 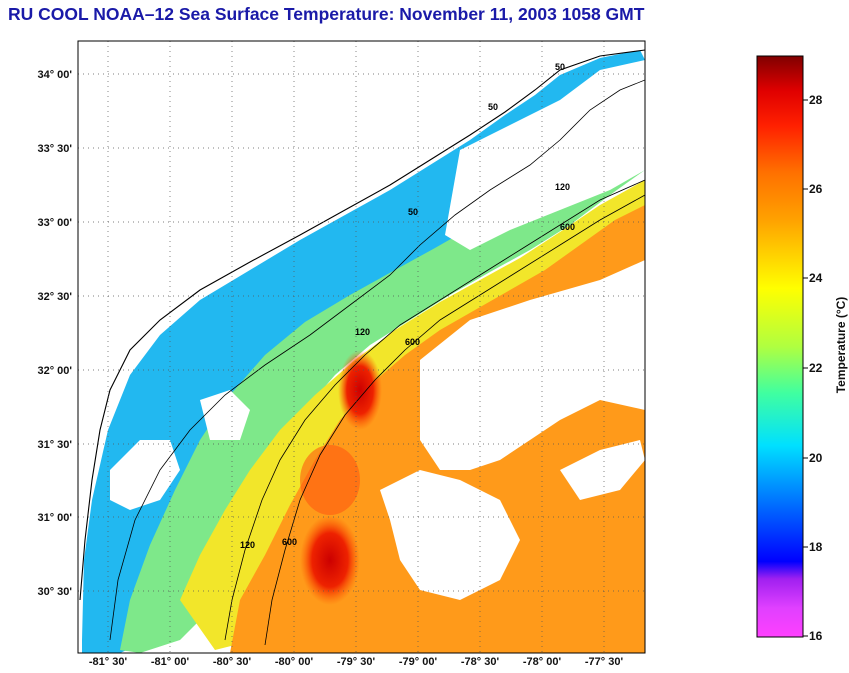 I want to click on contour-label-120-c: 120, so click(x=247, y=545).